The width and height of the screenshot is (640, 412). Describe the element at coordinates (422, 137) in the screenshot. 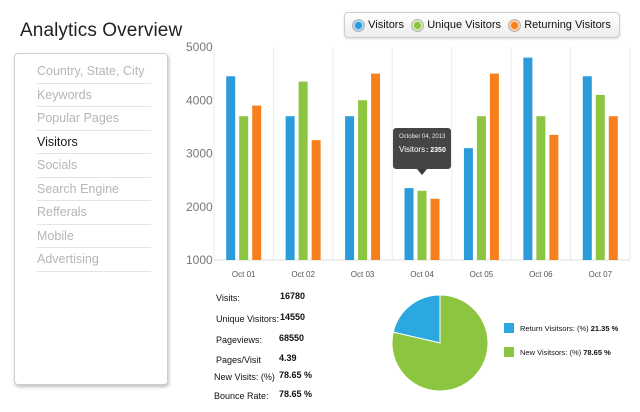

I see `tooltip-date: October 04, 2013` at that location.